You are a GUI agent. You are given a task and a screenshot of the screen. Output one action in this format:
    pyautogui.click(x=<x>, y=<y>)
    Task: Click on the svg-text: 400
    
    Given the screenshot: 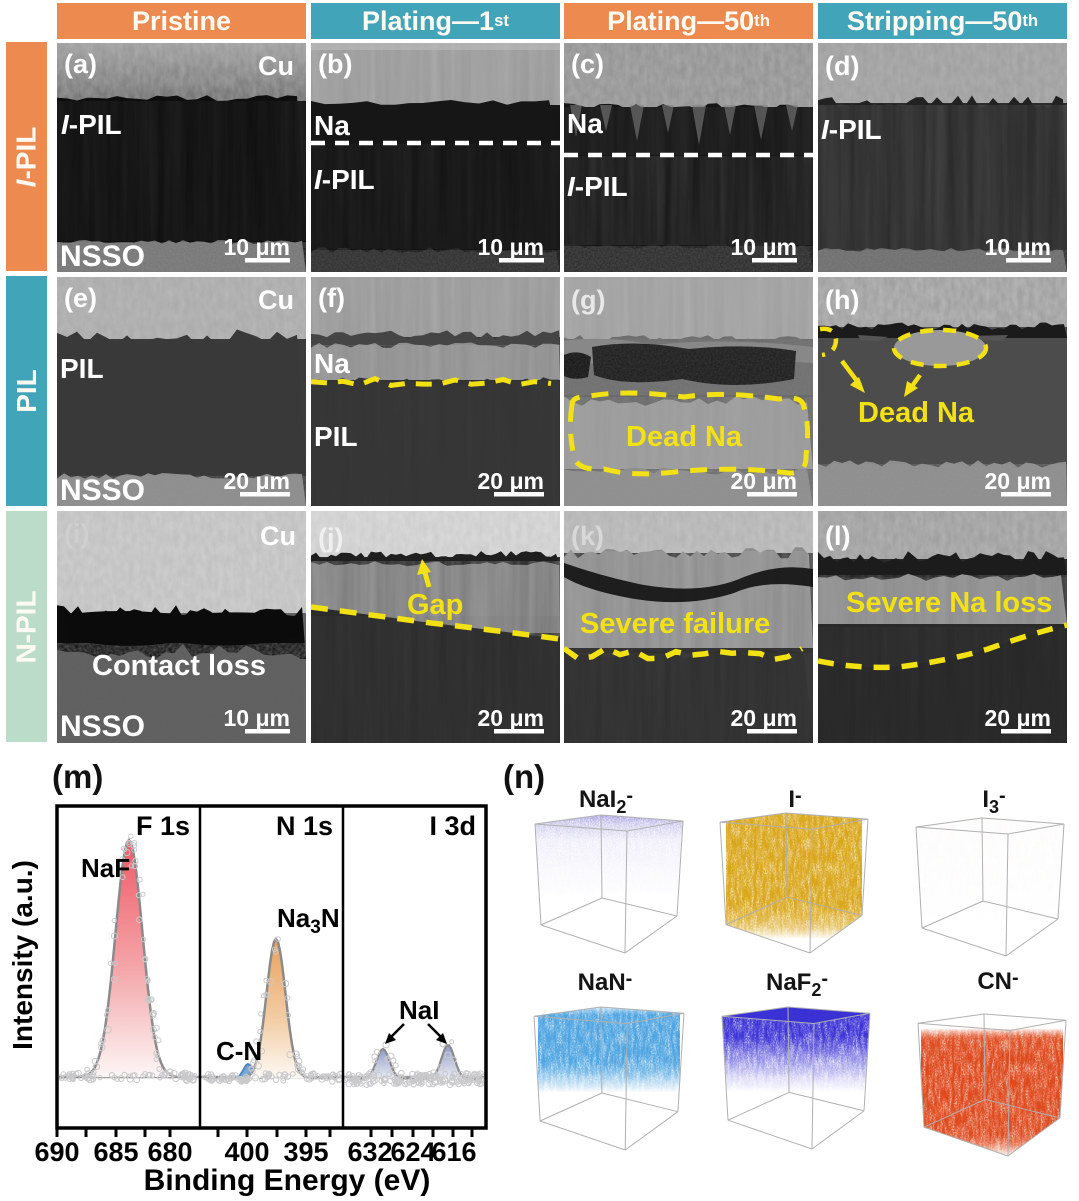 What is the action you would take?
    pyautogui.click(x=246, y=1152)
    